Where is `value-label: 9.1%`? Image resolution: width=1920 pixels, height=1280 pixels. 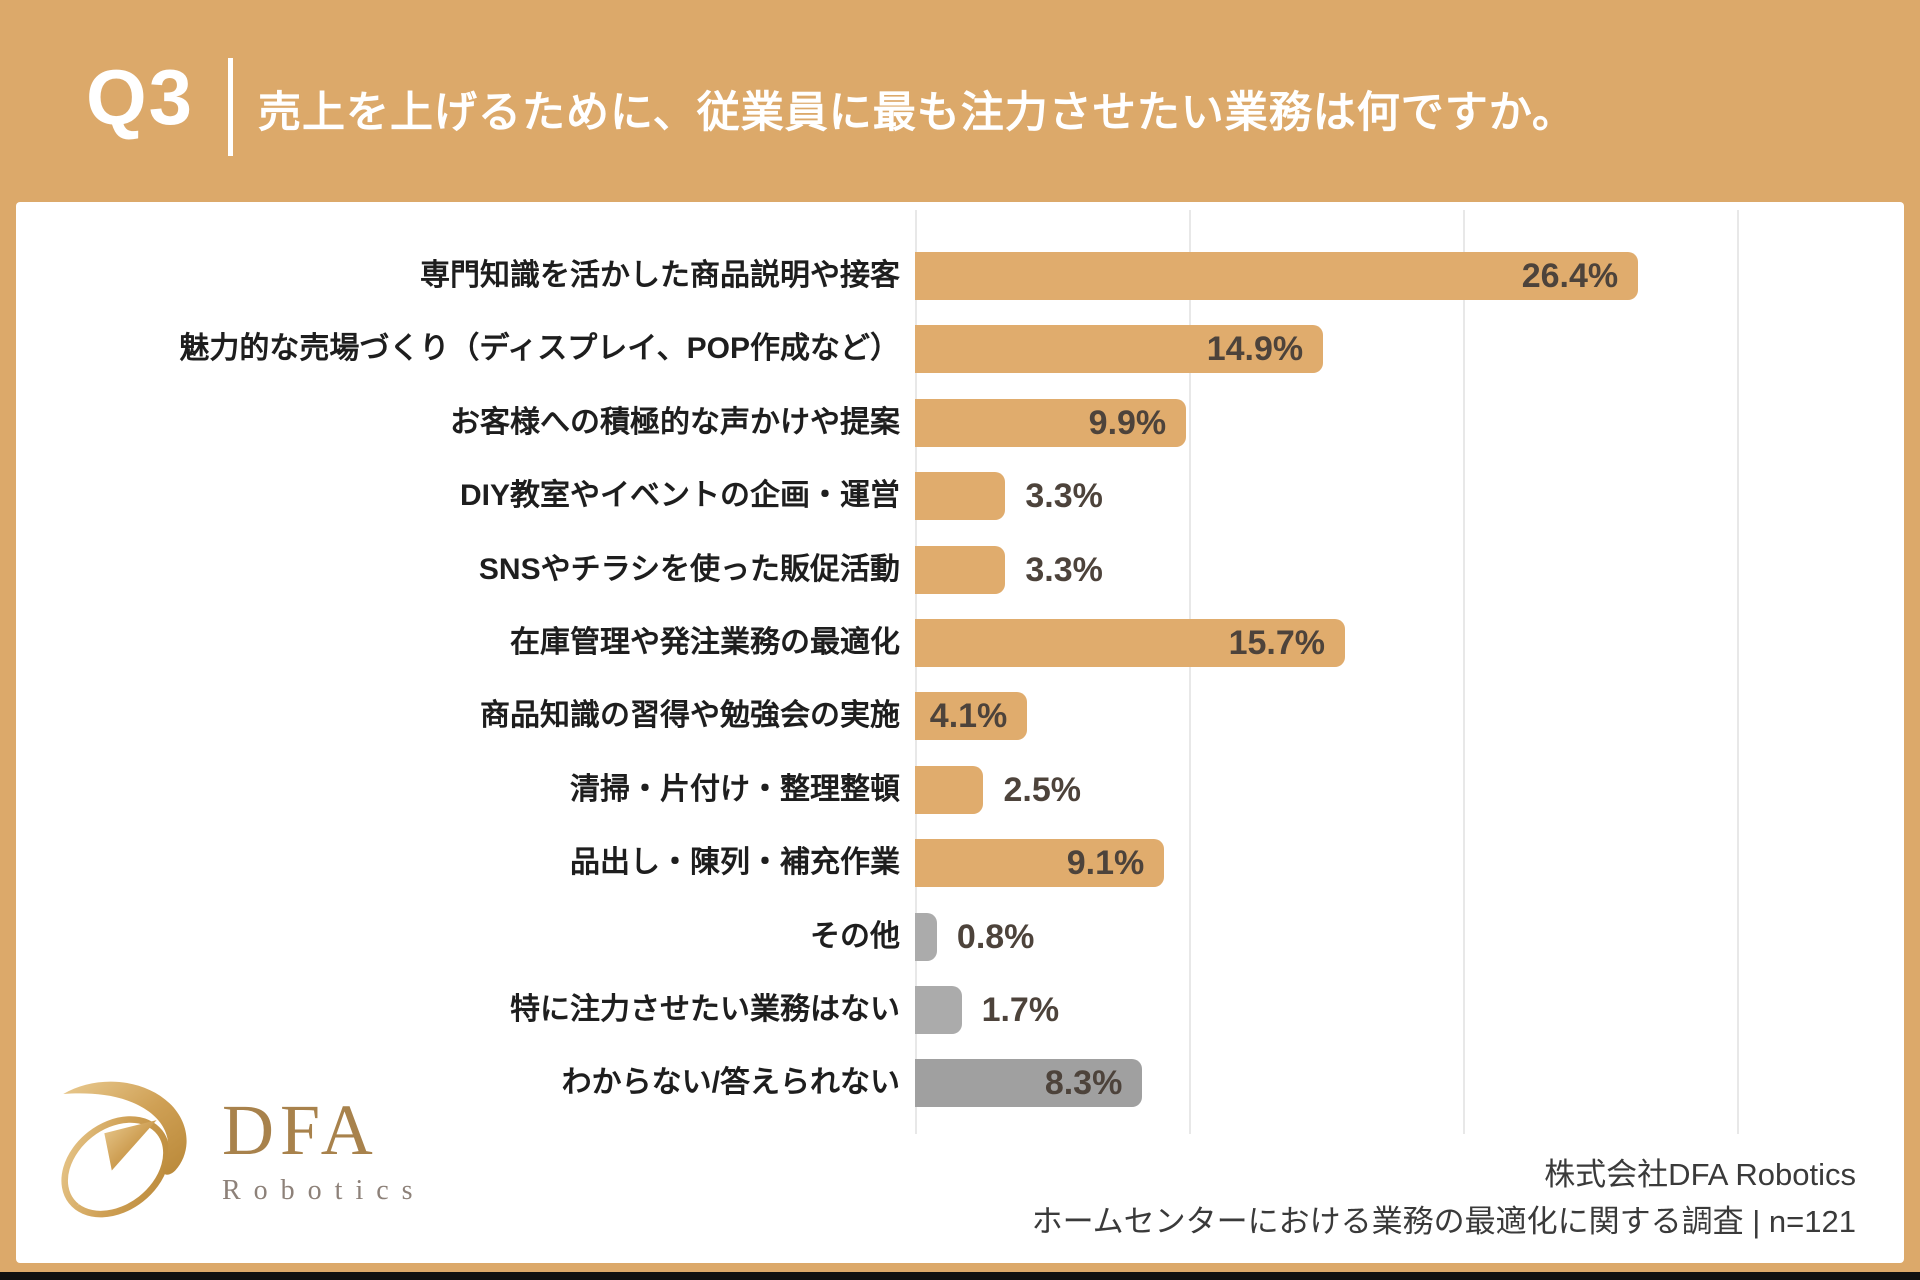
value-label: 9.1% is located at coordinates (1105, 863).